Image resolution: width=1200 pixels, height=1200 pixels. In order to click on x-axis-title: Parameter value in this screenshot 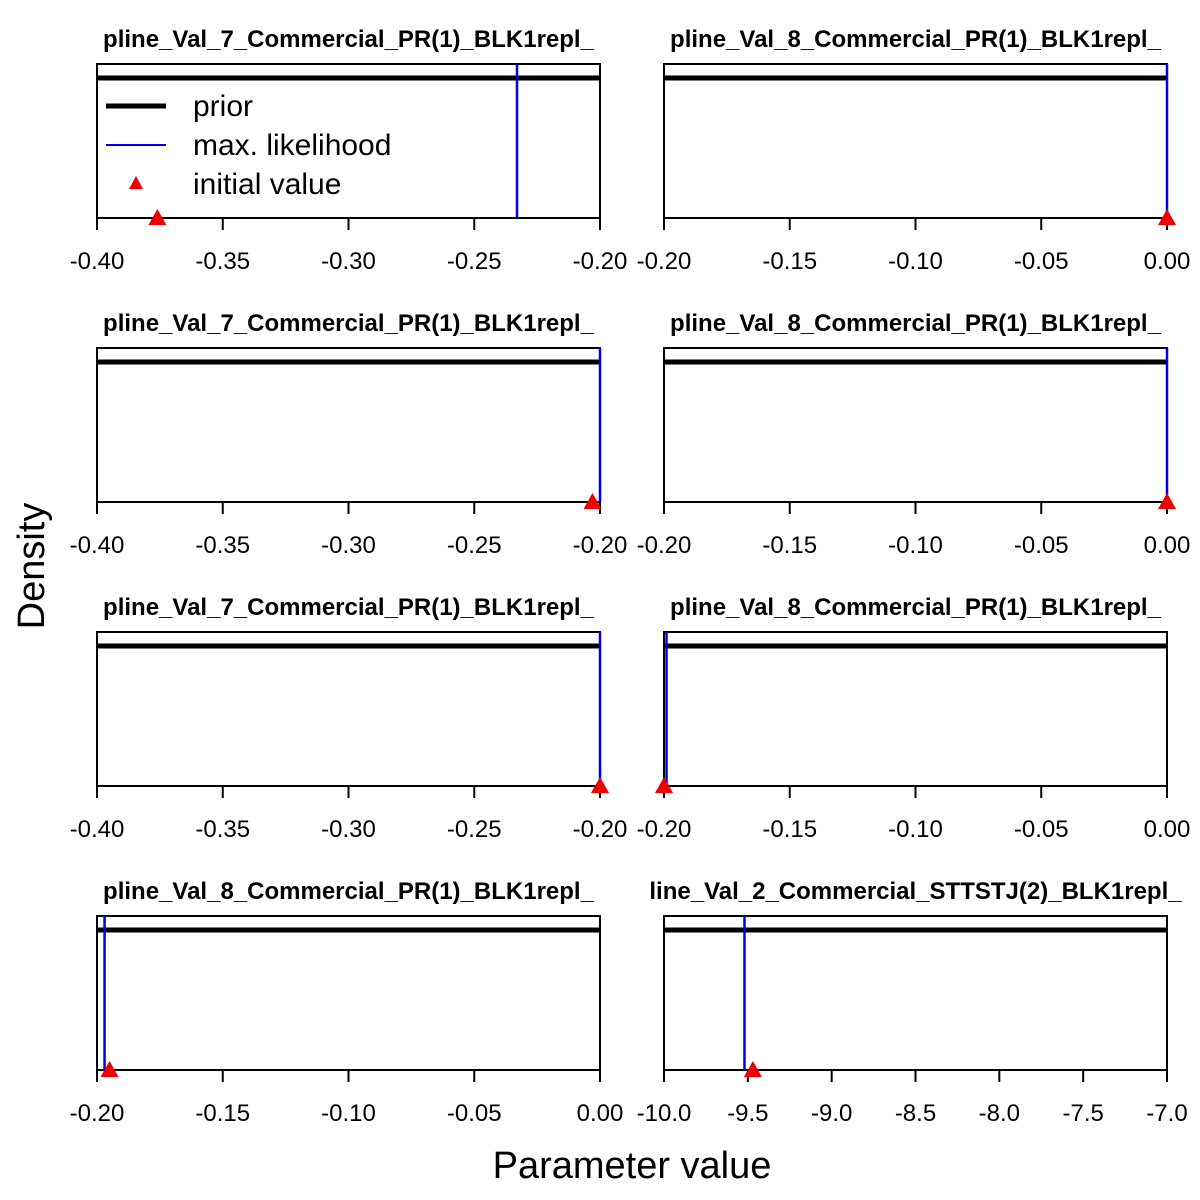, I will do `click(632, 1166)`.